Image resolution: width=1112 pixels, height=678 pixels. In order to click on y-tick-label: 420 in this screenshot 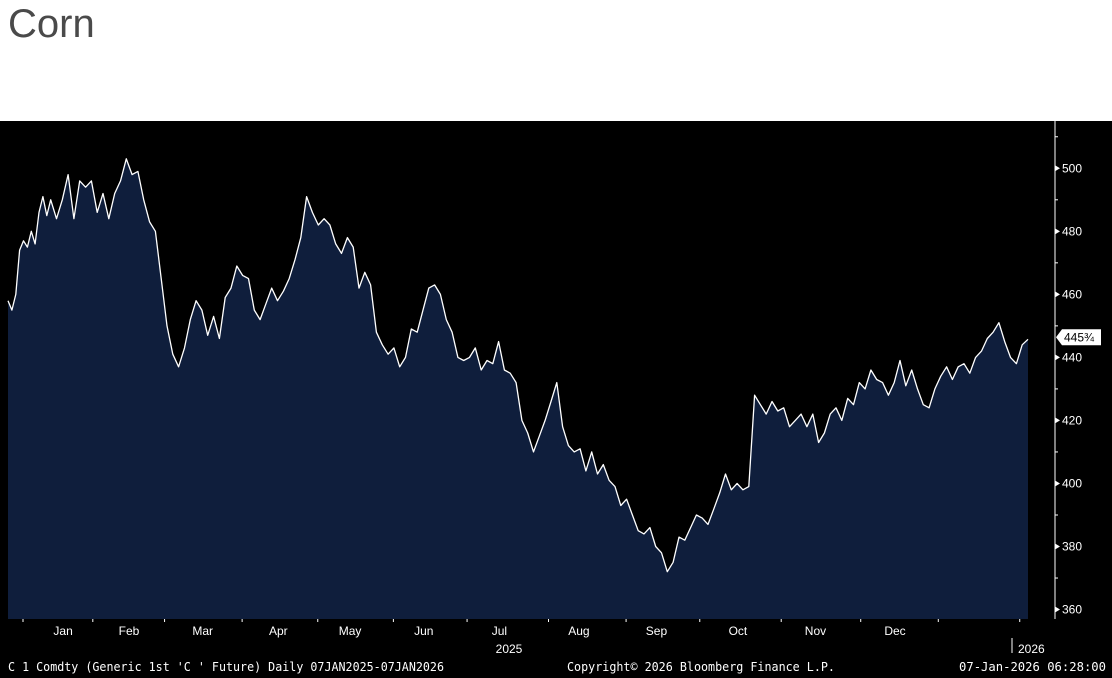, I will do `click(1072, 420)`.